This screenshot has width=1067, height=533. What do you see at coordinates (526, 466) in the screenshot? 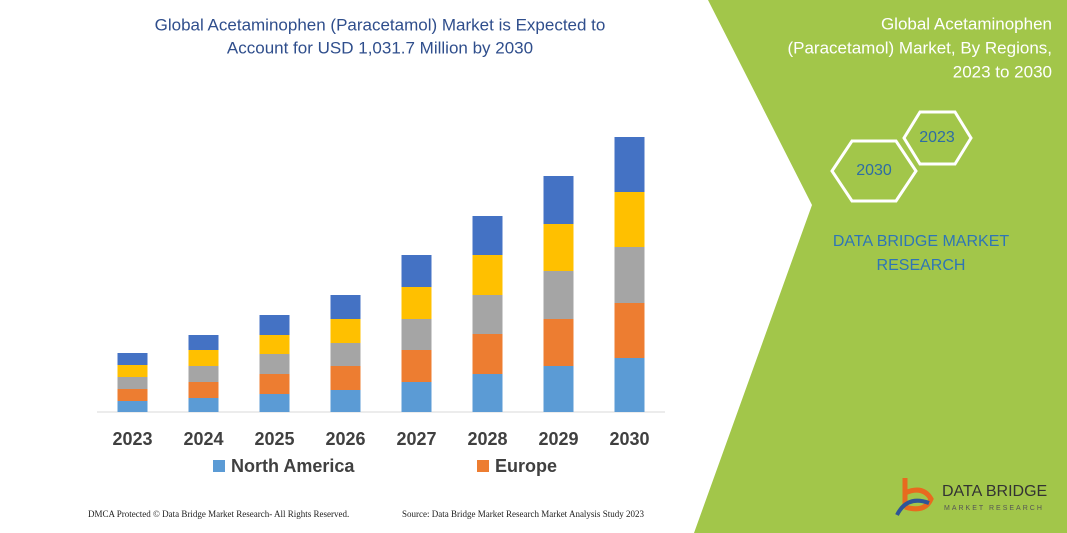
I see `legend-label: Europe` at bounding box center [526, 466].